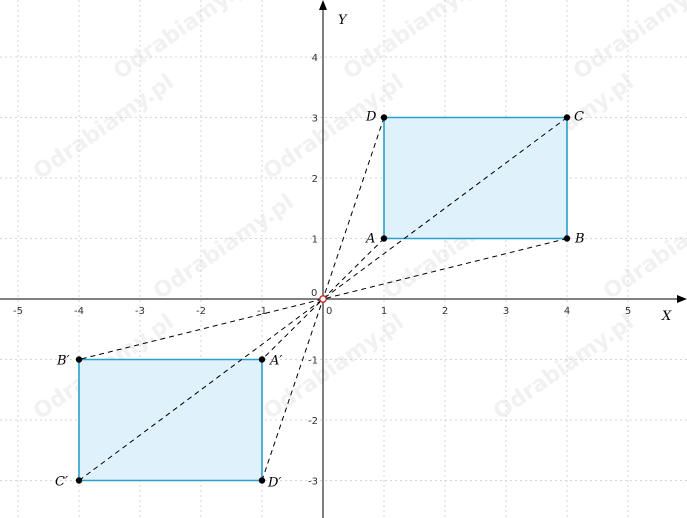 The height and width of the screenshot is (518, 687). Describe the element at coordinates (579, 117) in the screenshot. I see `point-label-c: C` at that location.